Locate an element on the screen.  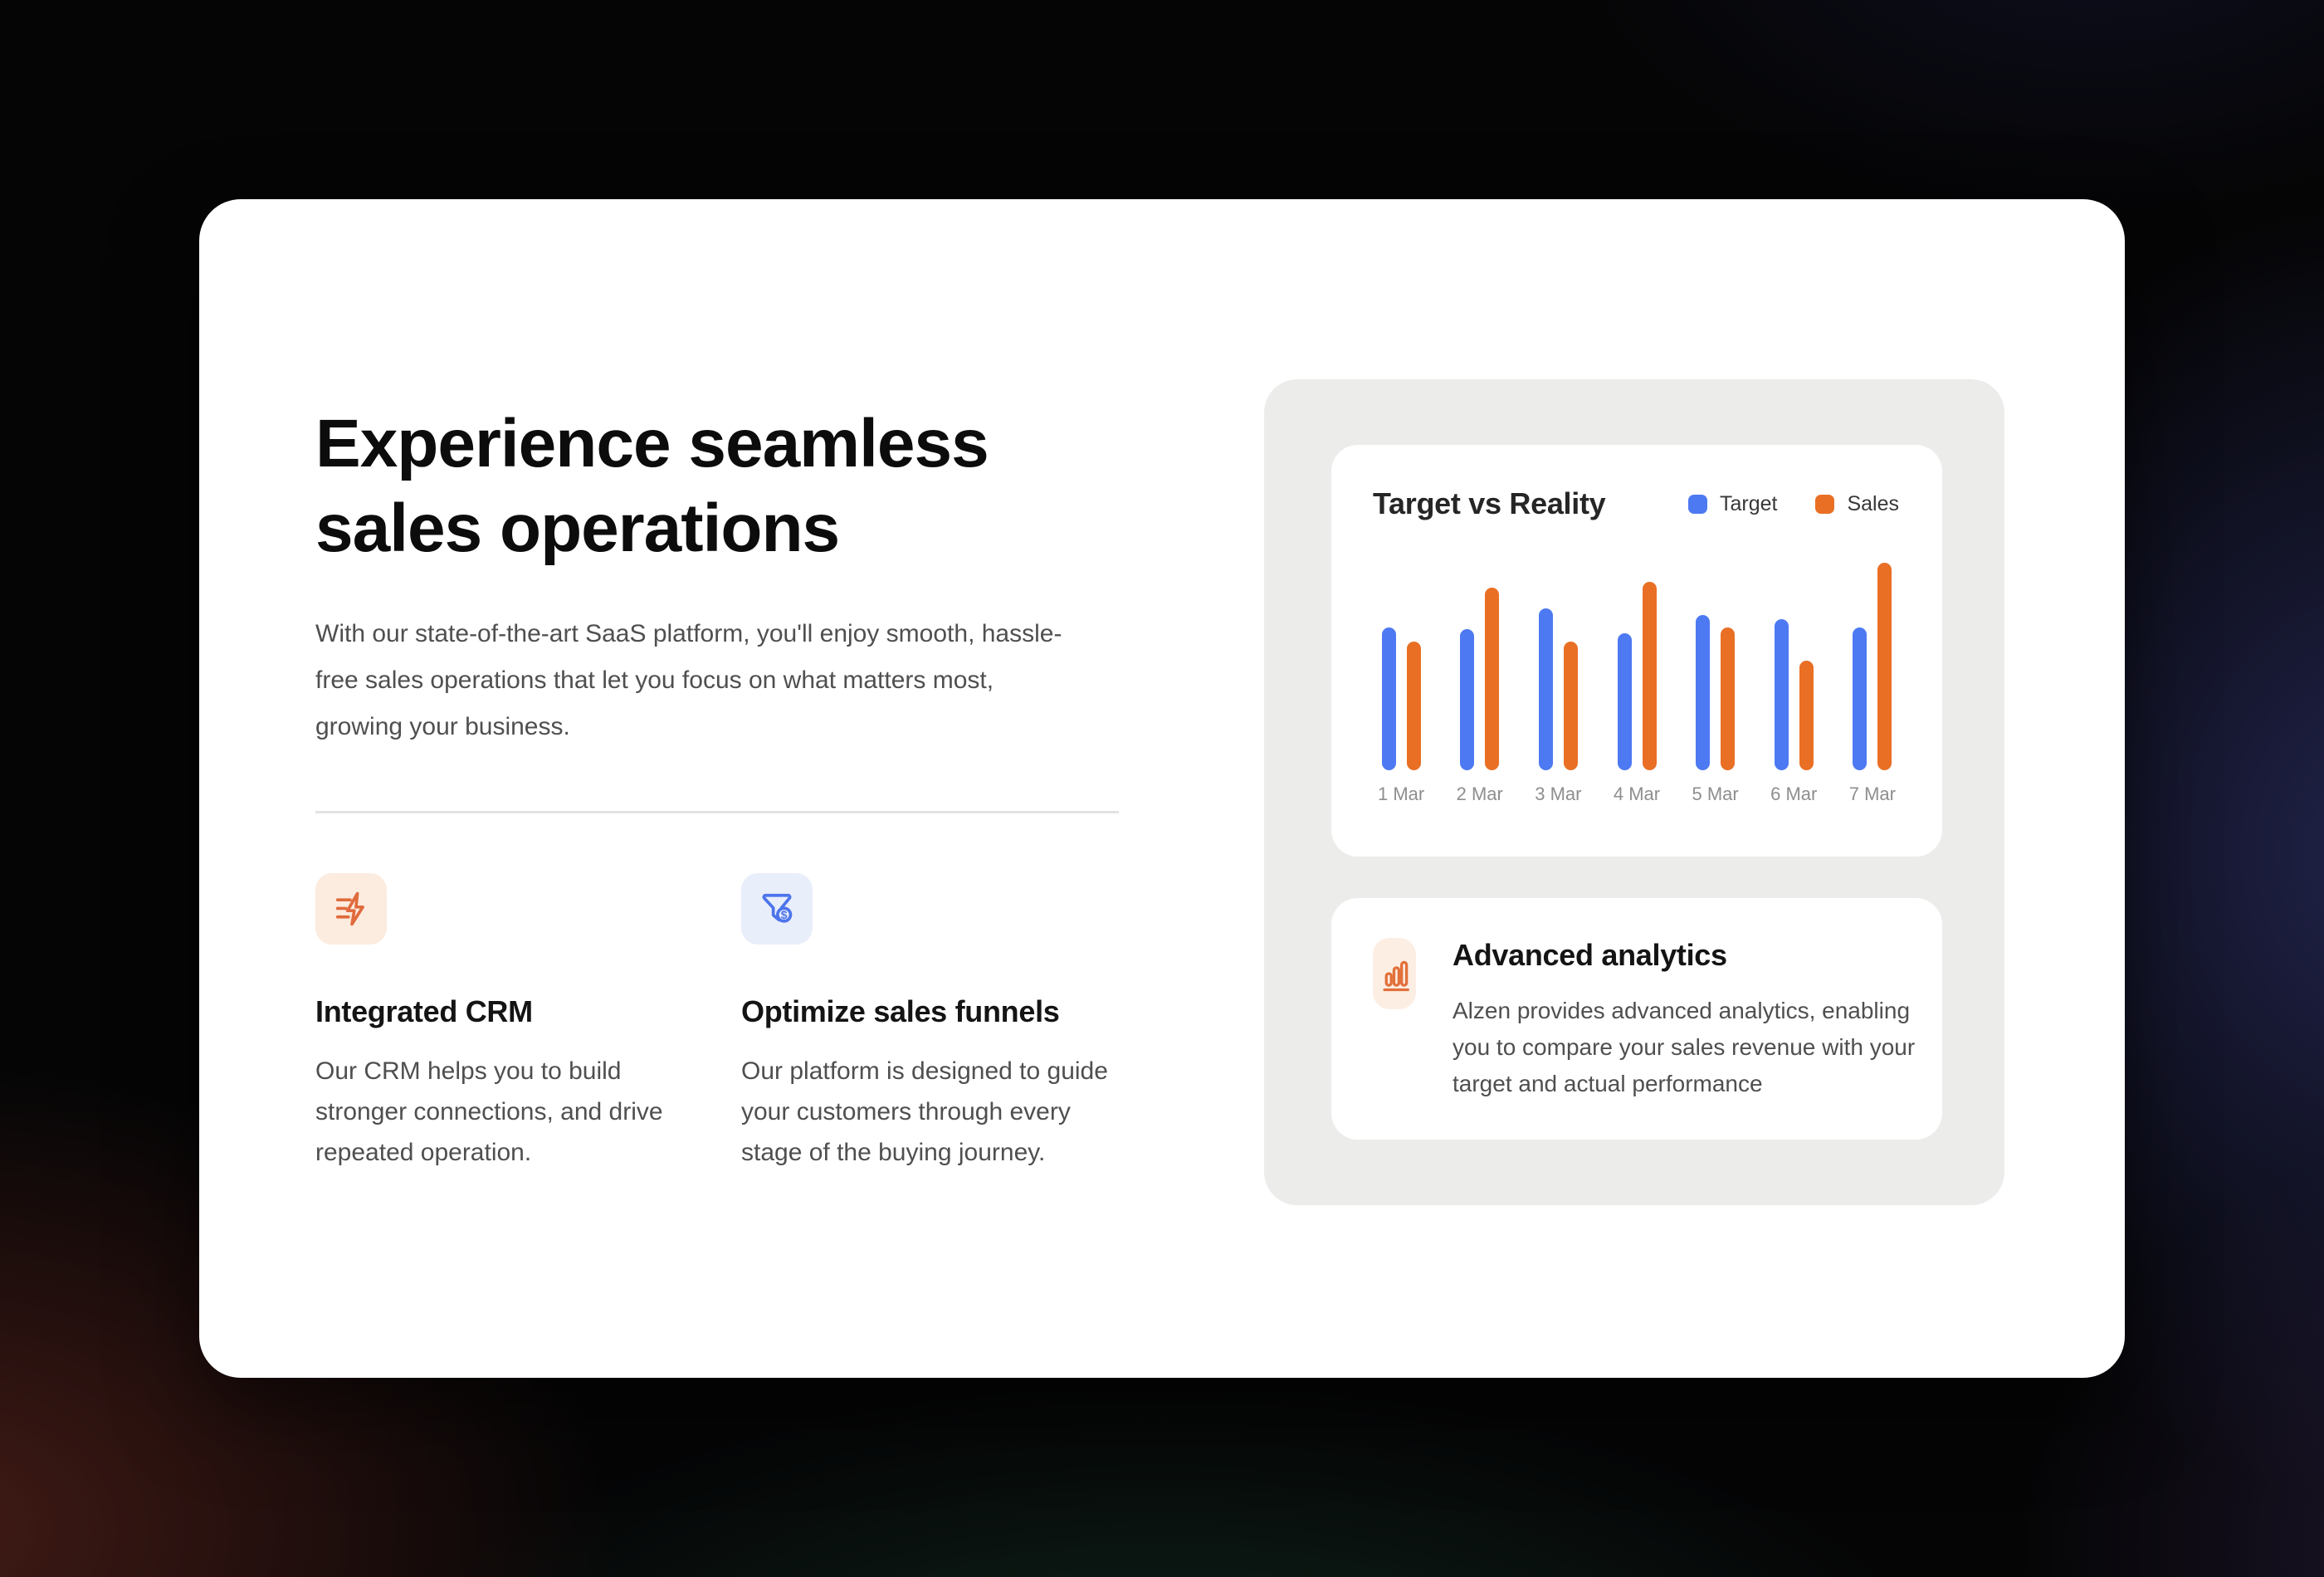
x-axis-label: 4 Mar is located at coordinates (1637, 794).